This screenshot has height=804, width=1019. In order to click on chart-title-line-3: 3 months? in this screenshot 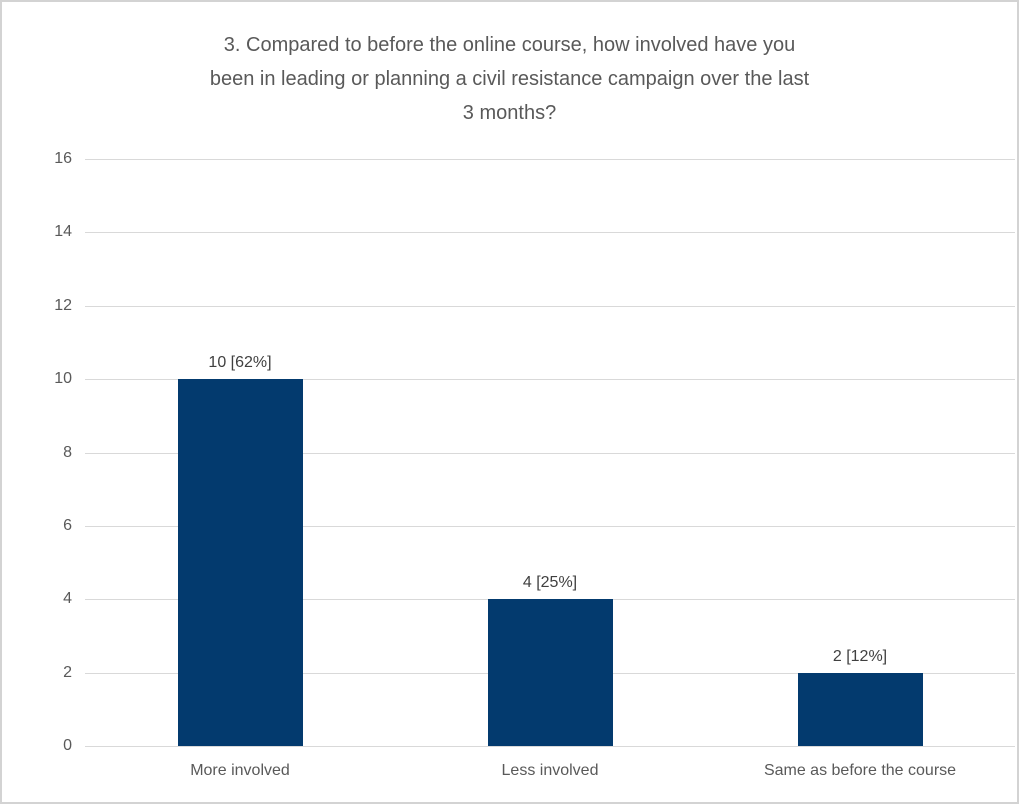, I will do `click(509, 113)`.